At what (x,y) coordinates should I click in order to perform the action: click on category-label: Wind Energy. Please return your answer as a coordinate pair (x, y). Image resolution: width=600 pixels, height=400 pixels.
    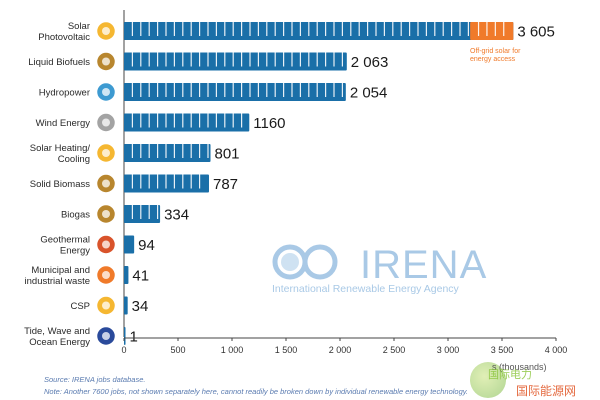
    Looking at the image, I should click on (63, 123).